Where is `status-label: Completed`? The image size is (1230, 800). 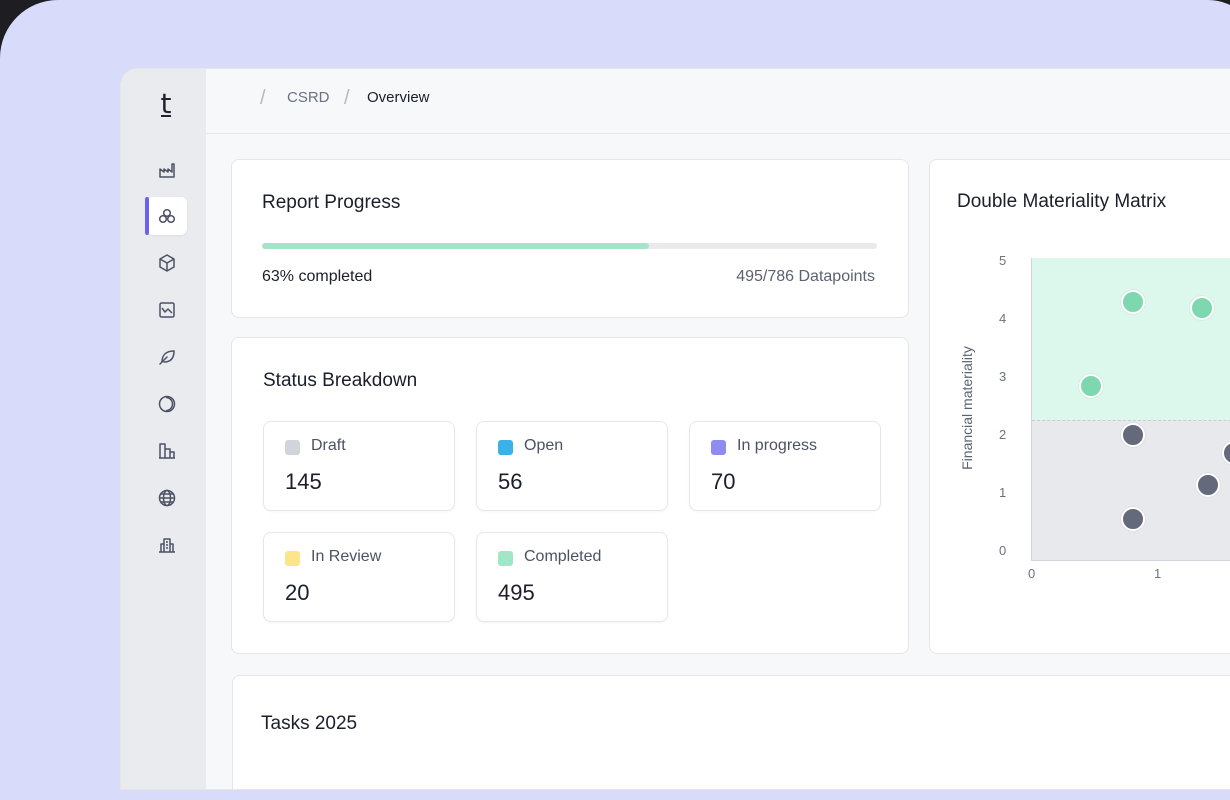 status-label: Completed is located at coordinates (563, 556).